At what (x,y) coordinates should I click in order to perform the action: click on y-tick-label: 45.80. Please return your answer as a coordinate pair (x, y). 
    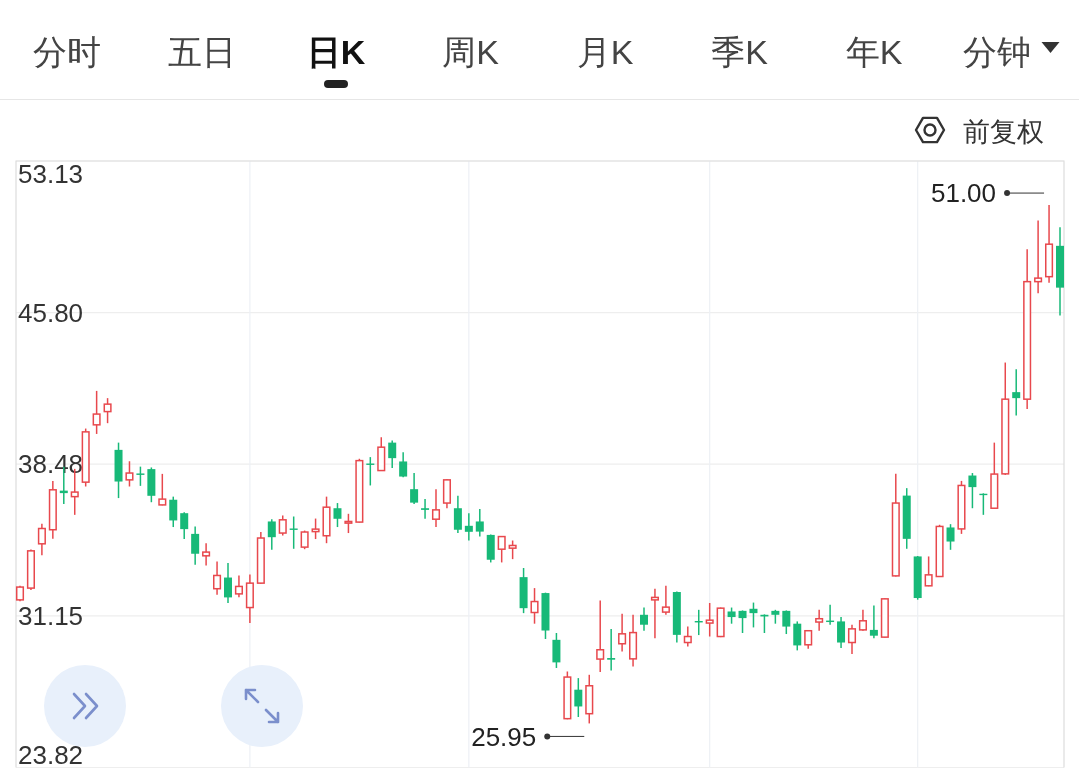
    Looking at the image, I should click on (51, 313).